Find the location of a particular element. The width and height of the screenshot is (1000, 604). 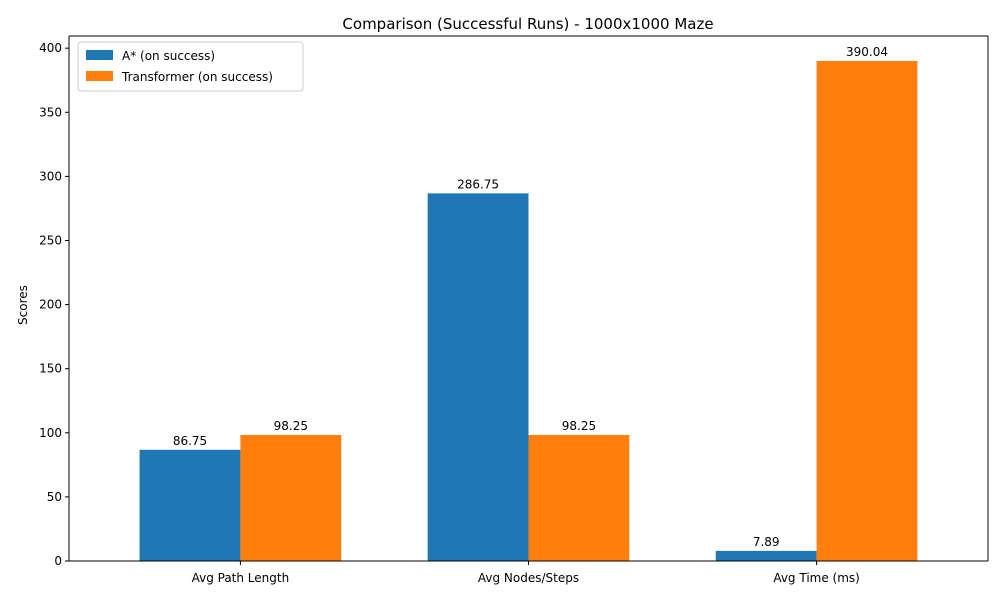

y-tick-label-4: 200 is located at coordinates (50, 305).